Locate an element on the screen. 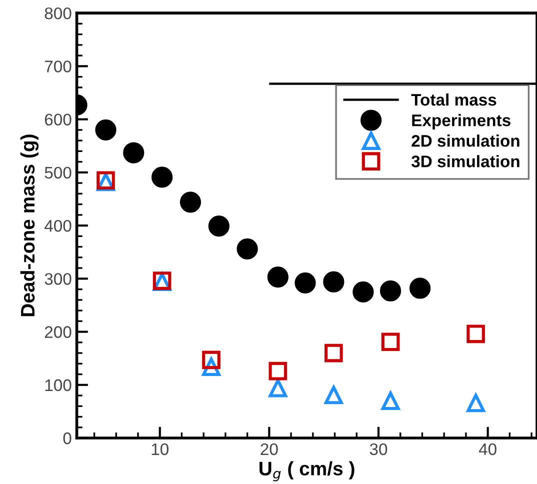 This screenshot has height=484, width=537. y-tick-label: 400 is located at coordinates (58, 226).